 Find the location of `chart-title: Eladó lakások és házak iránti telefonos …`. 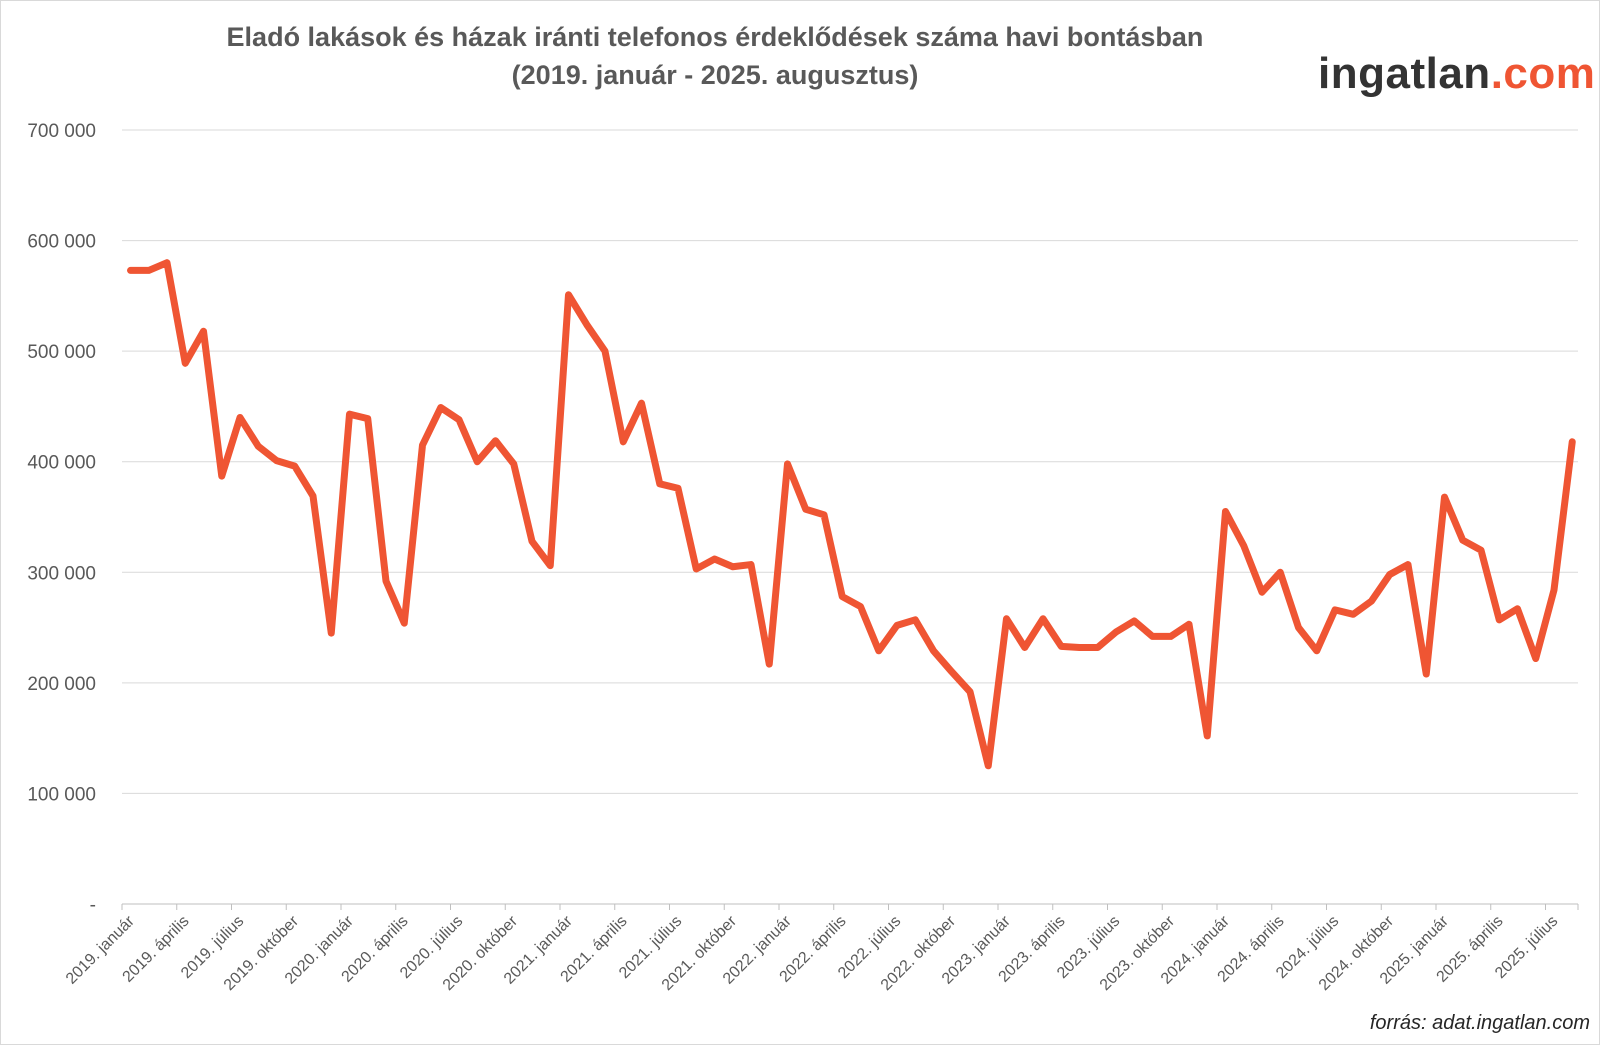

chart-title: Eladó lakások és házak iránti telefonos … is located at coordinates (715, 56).